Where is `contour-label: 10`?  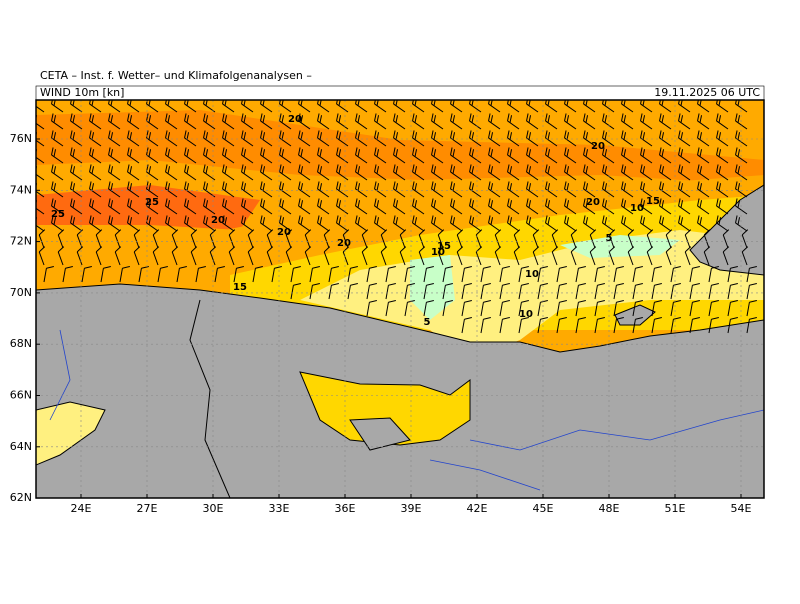
contour-label: 10 is located at coordinates (637, 208).